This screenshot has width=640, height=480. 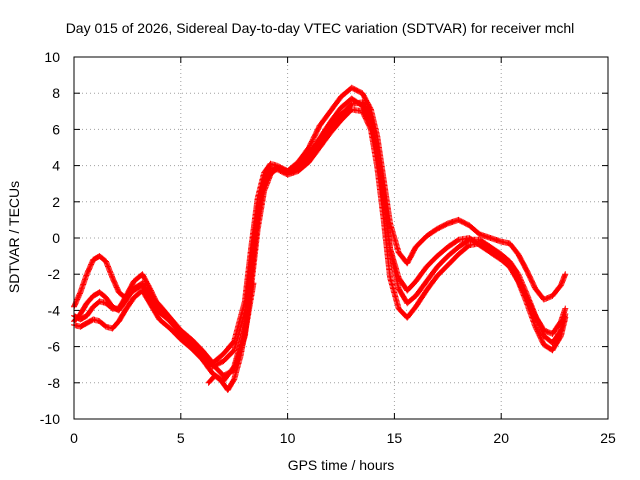 What do you see at coordinates (56, 129) in the screenshot?
I see `y-tick-label: 6` at bounding box center [56, 129].